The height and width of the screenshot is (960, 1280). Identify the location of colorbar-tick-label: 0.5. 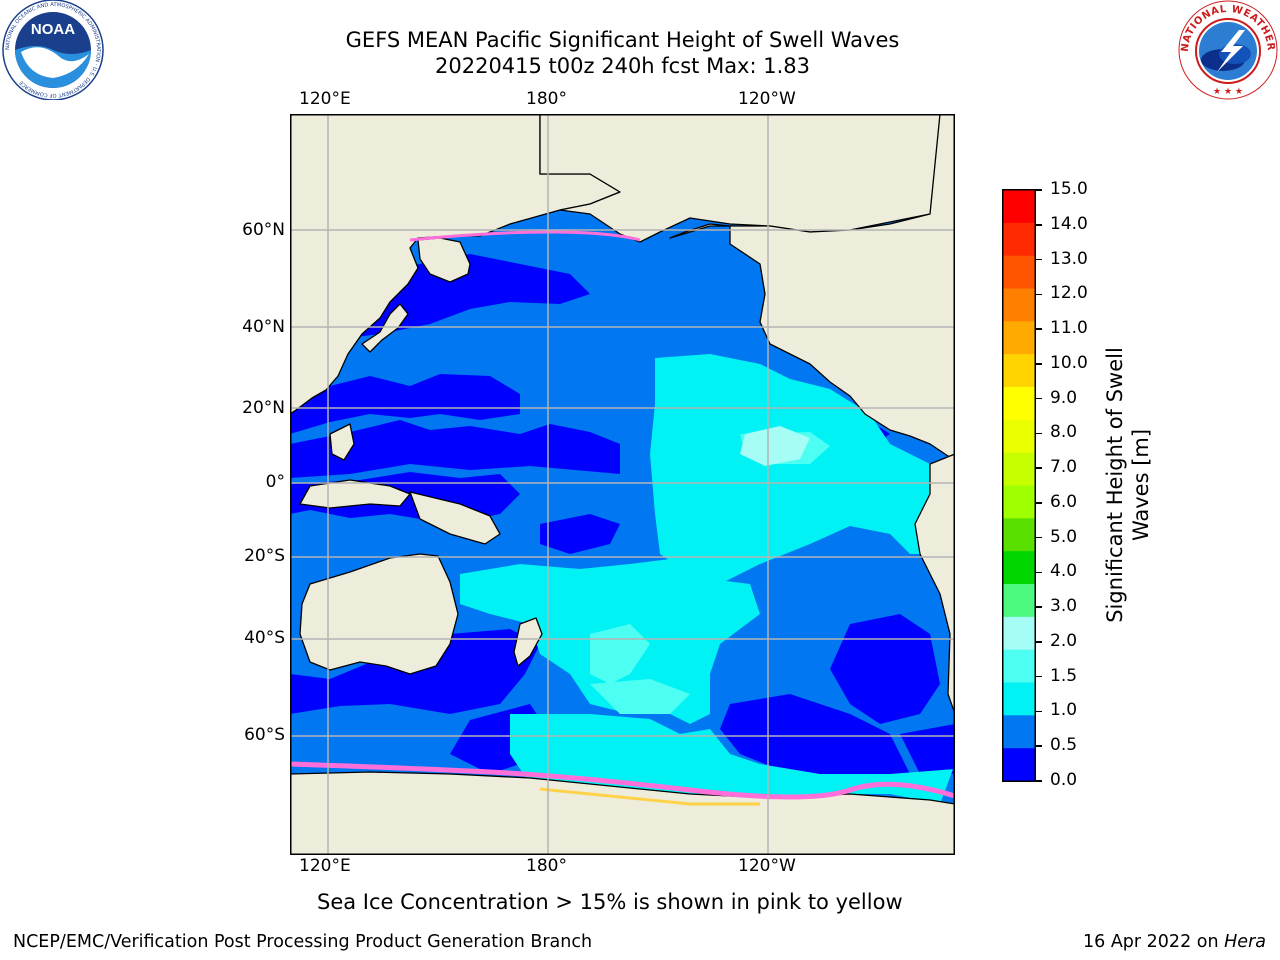
(1064, 745).